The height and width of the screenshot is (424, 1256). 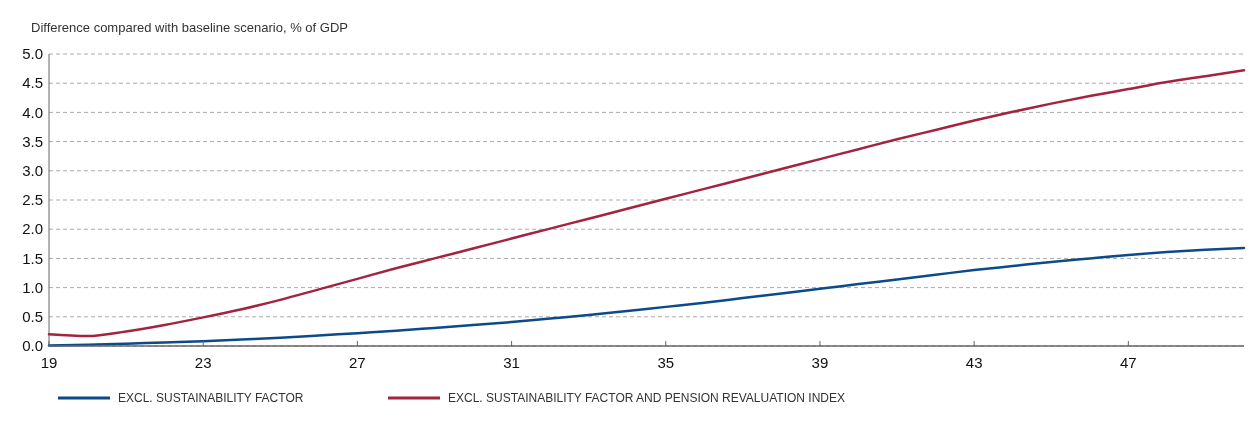 I want to click on y-tick-label: 1.5, so click(x=32, y=258).